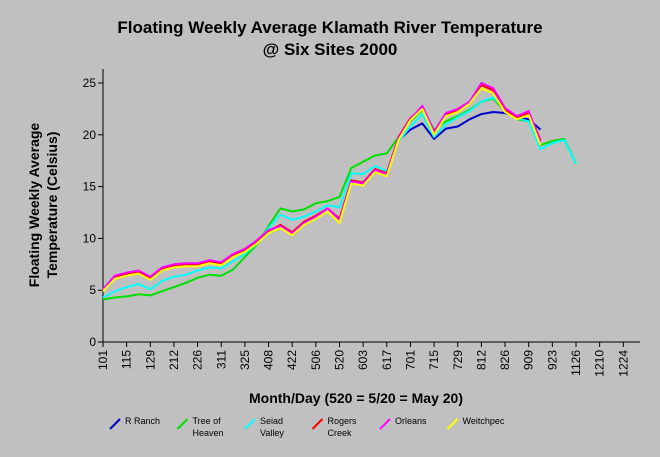 The width and height of the screenshot is (660, 457). Describe the element at coordinates (90, 238) in the screenshot. I see `y-tick-label: 10` at that location.